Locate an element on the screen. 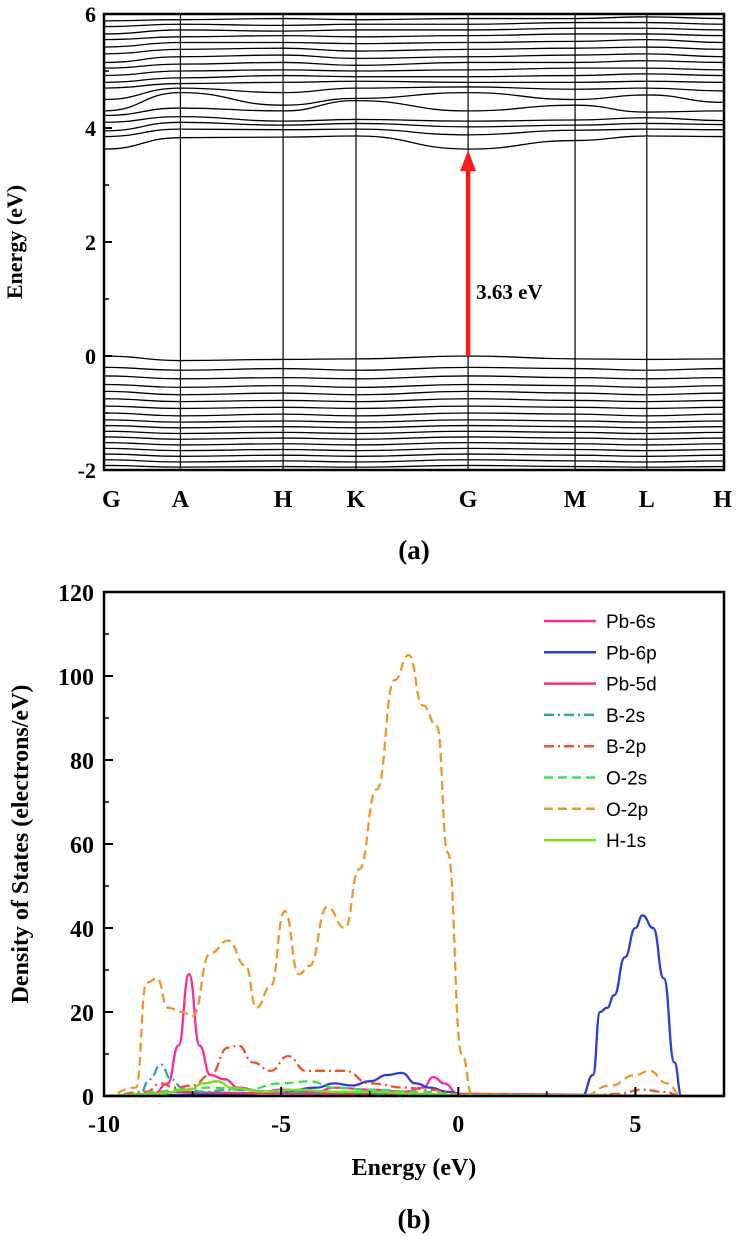 The height and width of the screenshot is (1244, 742). y-tick-label: 120 is located at coordinates (76, 594).